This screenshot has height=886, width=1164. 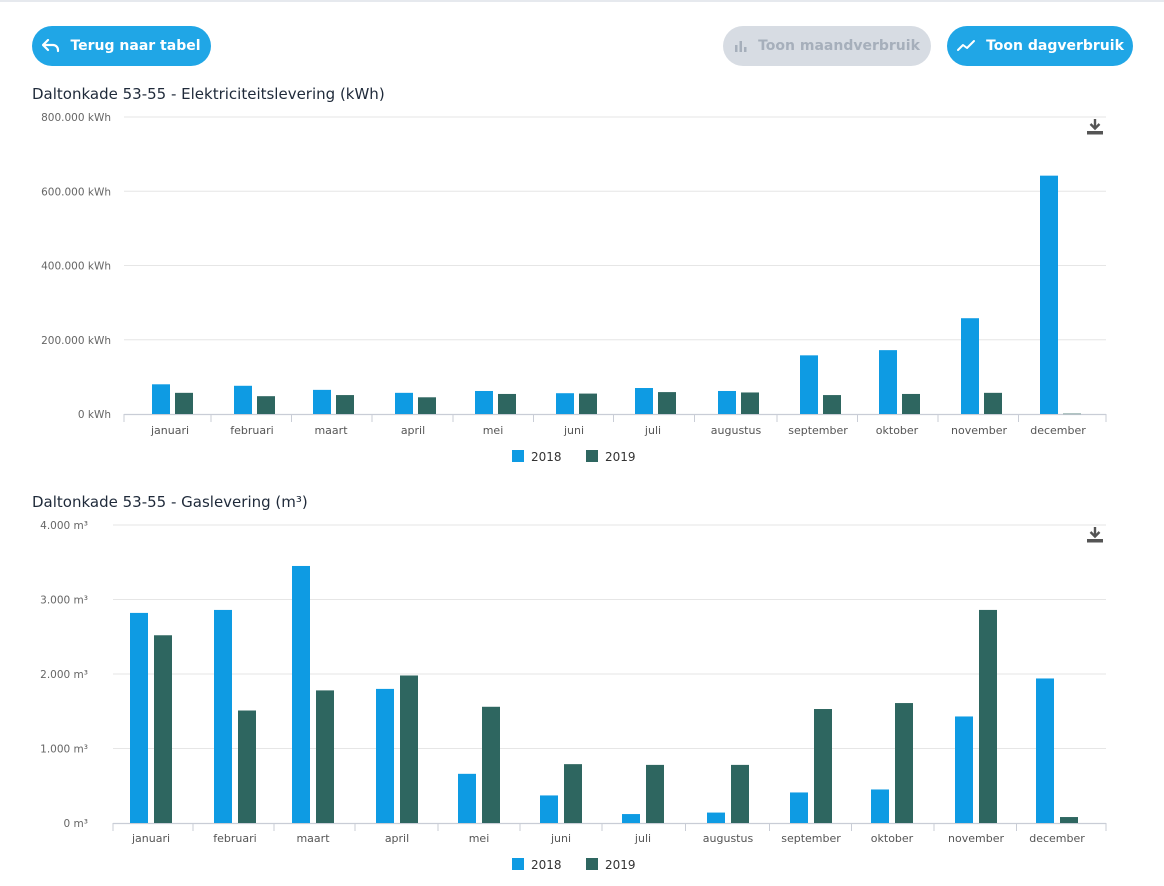 I want to click on bar-2018-april, so click(x=404, y=403).